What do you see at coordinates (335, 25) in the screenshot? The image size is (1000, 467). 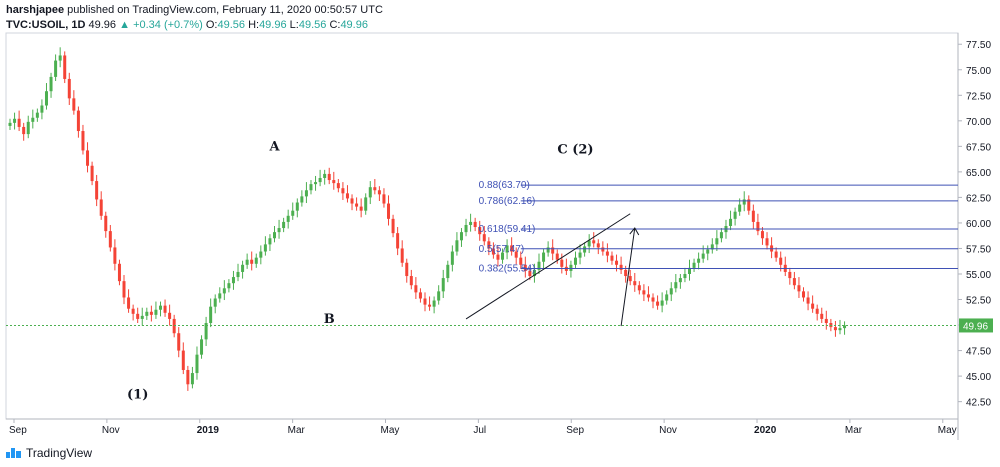 I see `close-label: C:` at bounding box center [335, 25].